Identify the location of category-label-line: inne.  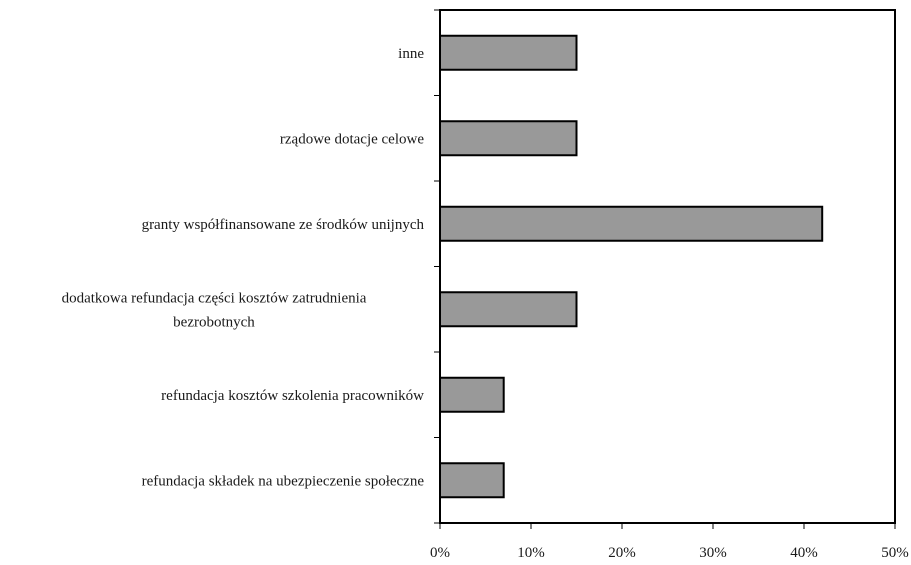
(411, 54).